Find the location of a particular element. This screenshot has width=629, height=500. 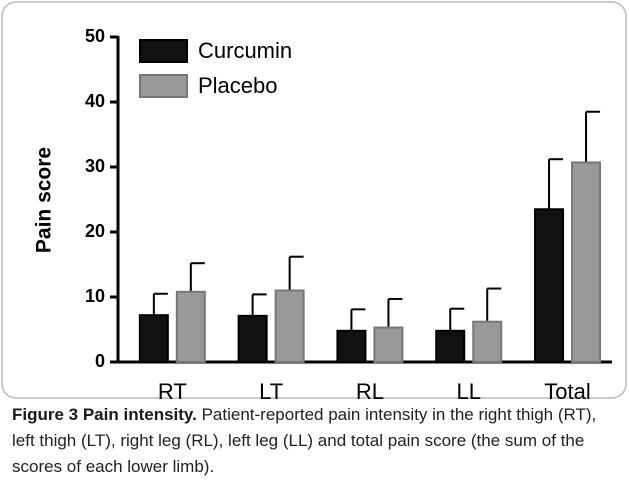

y-tick-label: 0 is located at coordinates (100, 361).